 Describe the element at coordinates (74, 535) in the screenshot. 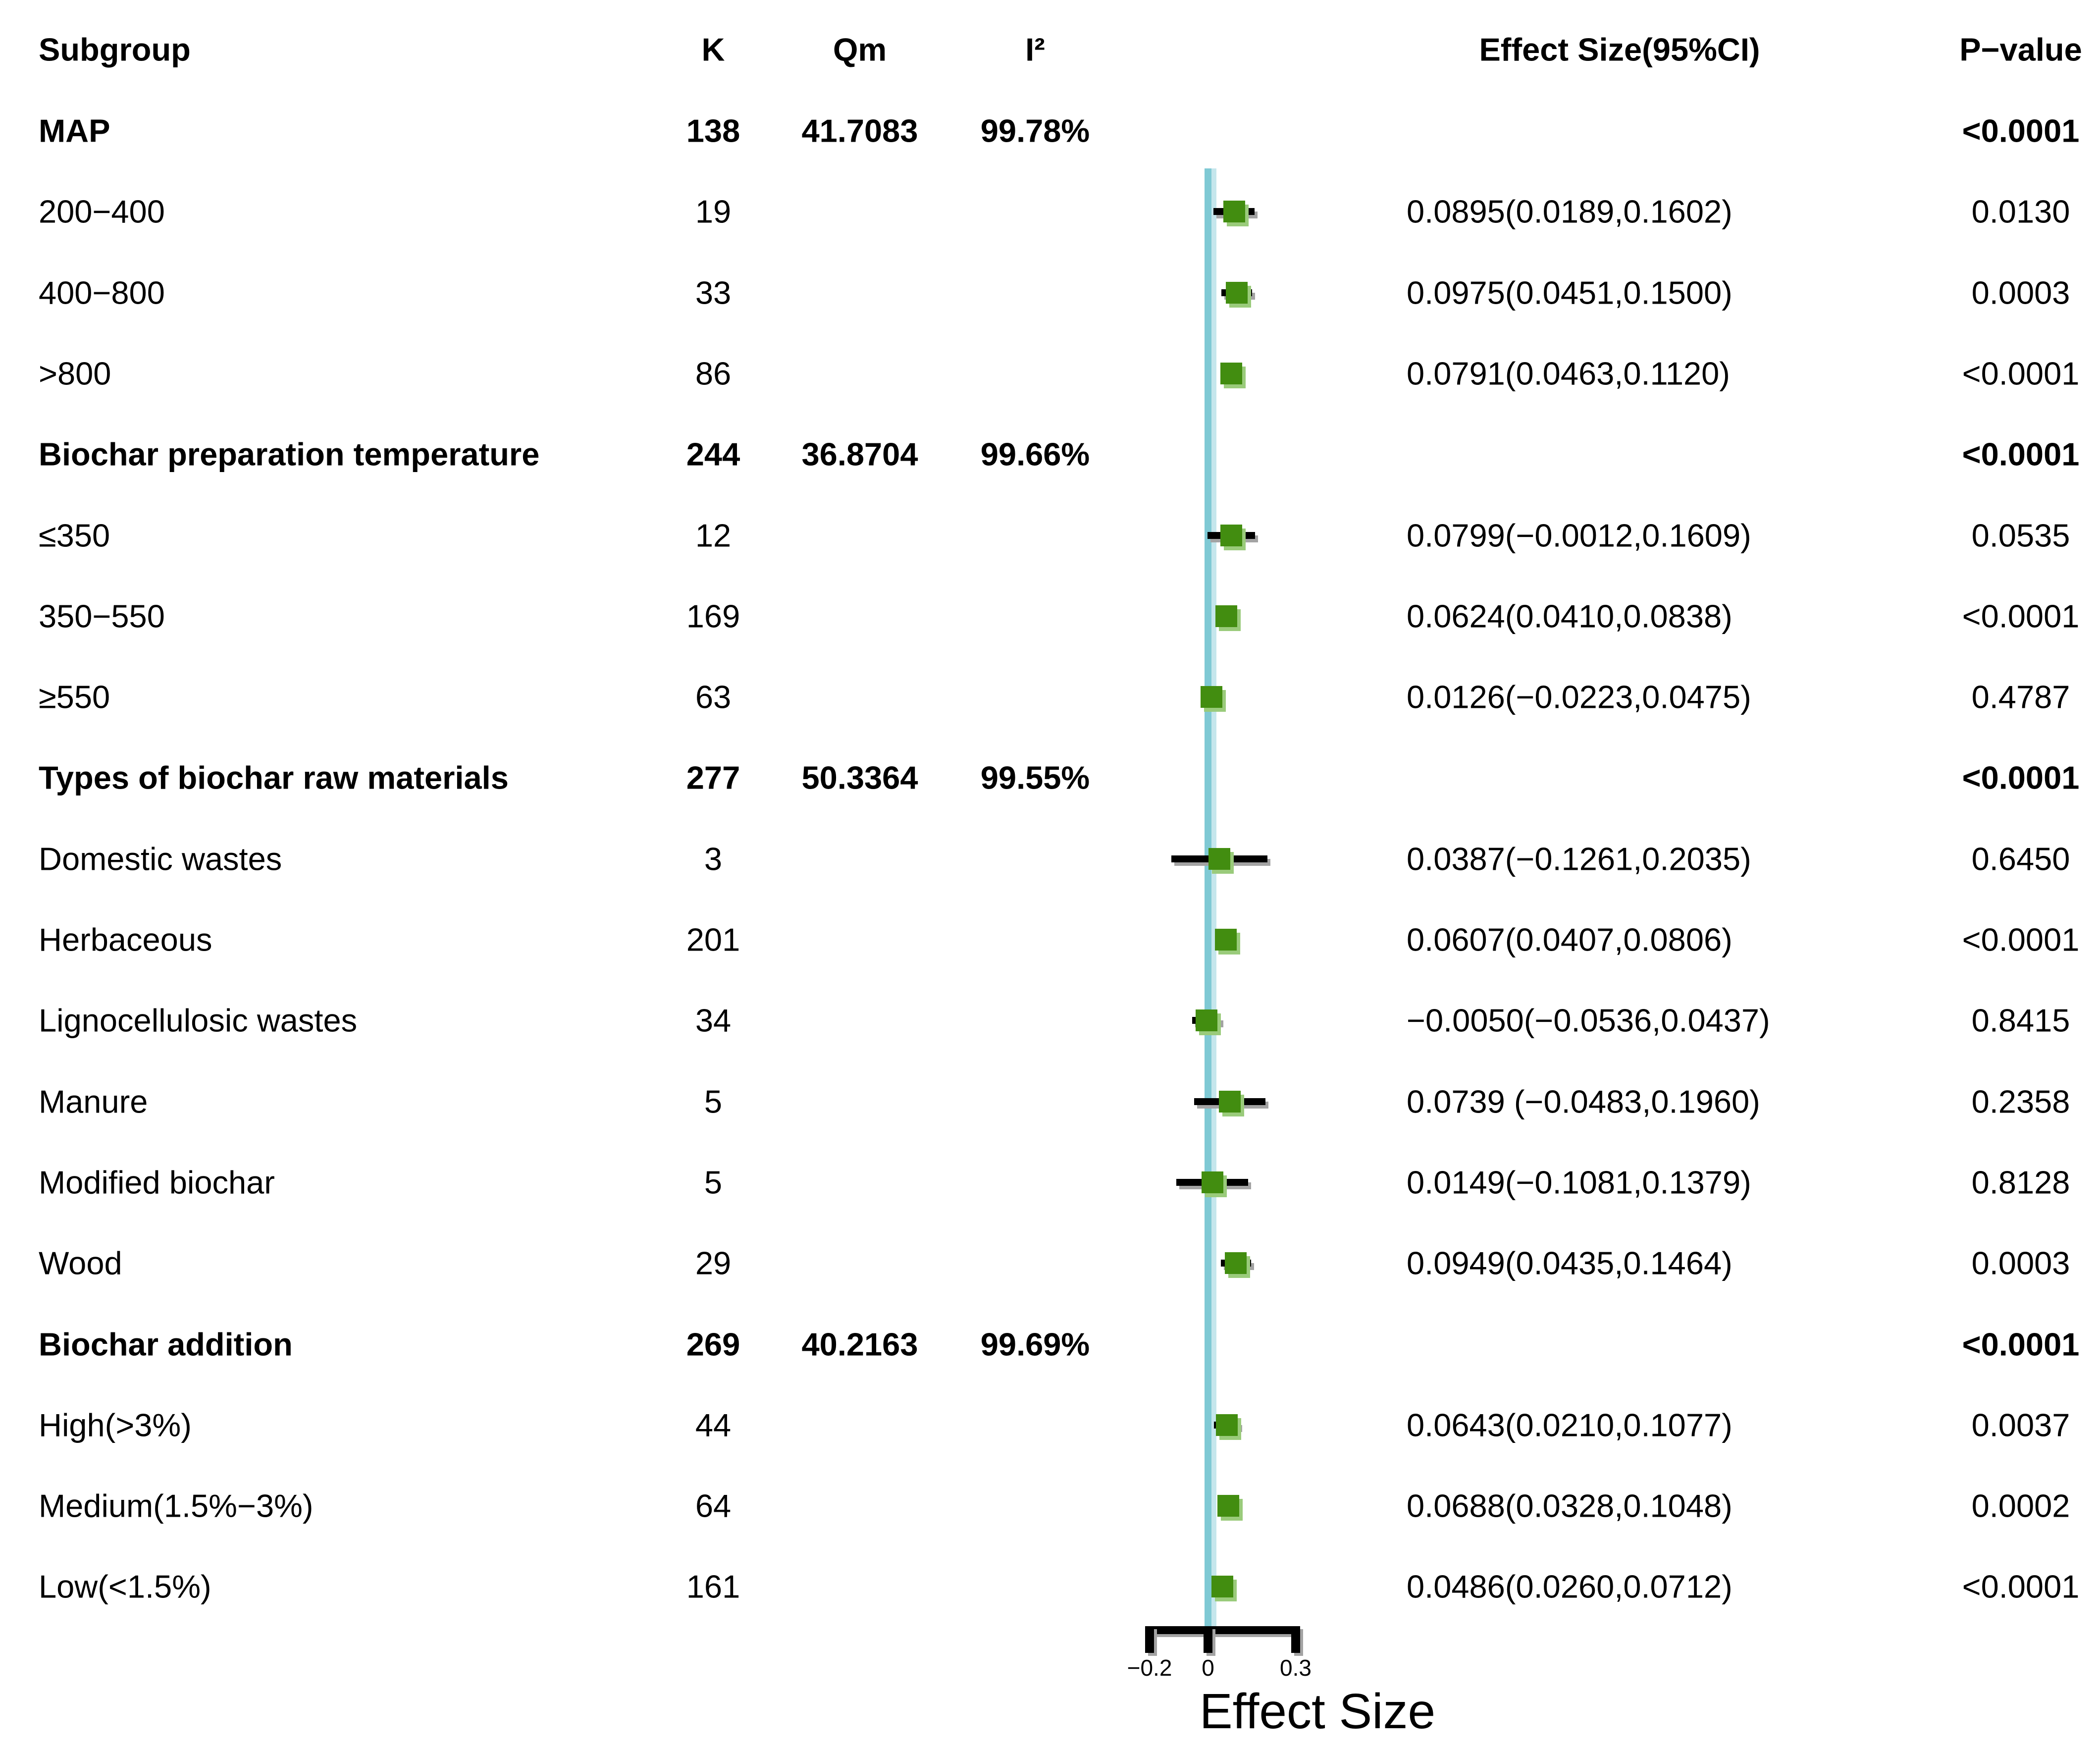

I see `row-label: ≤350` at that location.